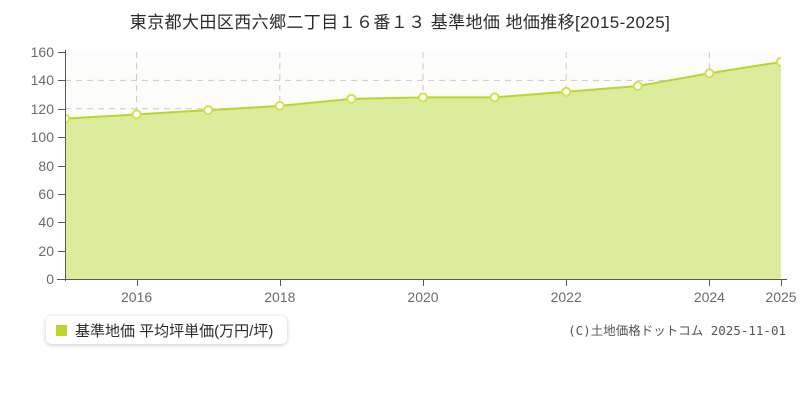  Describe the element at coordinates (61, 330) in the screenshot. I see `legend-color-swatch` at that location.